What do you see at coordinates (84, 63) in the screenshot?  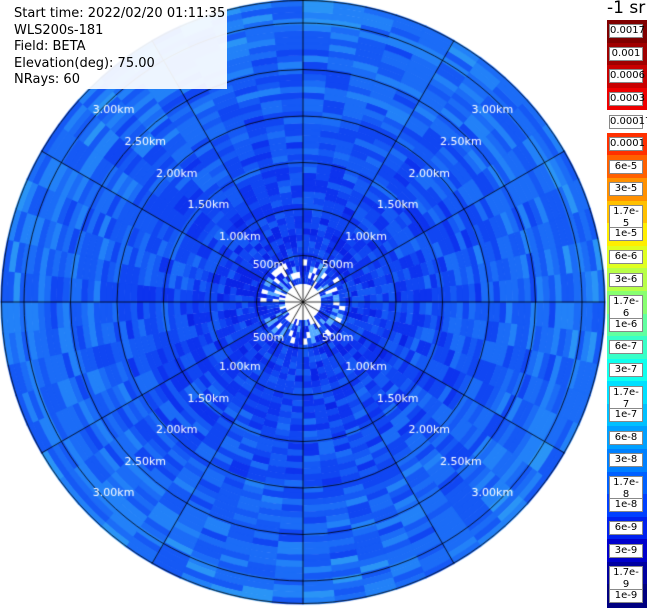 I see `elevation-text: Elevation(deg): 75.00` at bounding box center [84, 63].